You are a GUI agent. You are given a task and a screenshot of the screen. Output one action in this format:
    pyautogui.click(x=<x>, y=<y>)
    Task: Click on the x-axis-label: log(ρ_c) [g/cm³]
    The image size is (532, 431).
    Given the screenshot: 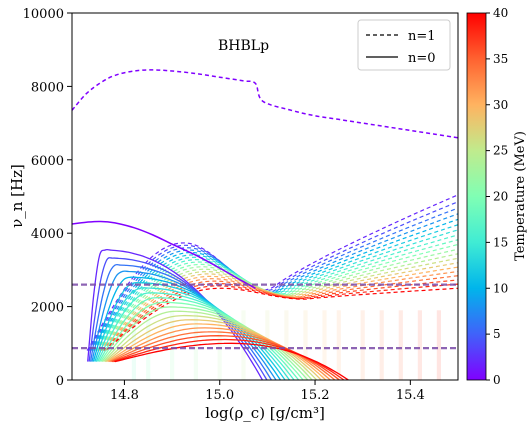 What is the action you would take?
    pyautogui.click(x=265, y=413)
    